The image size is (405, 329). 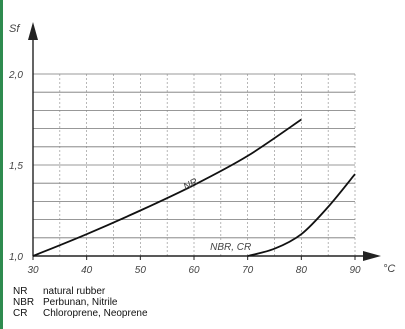 I want to click on y-tick-label: 2,0, so click(x=15, y=75).